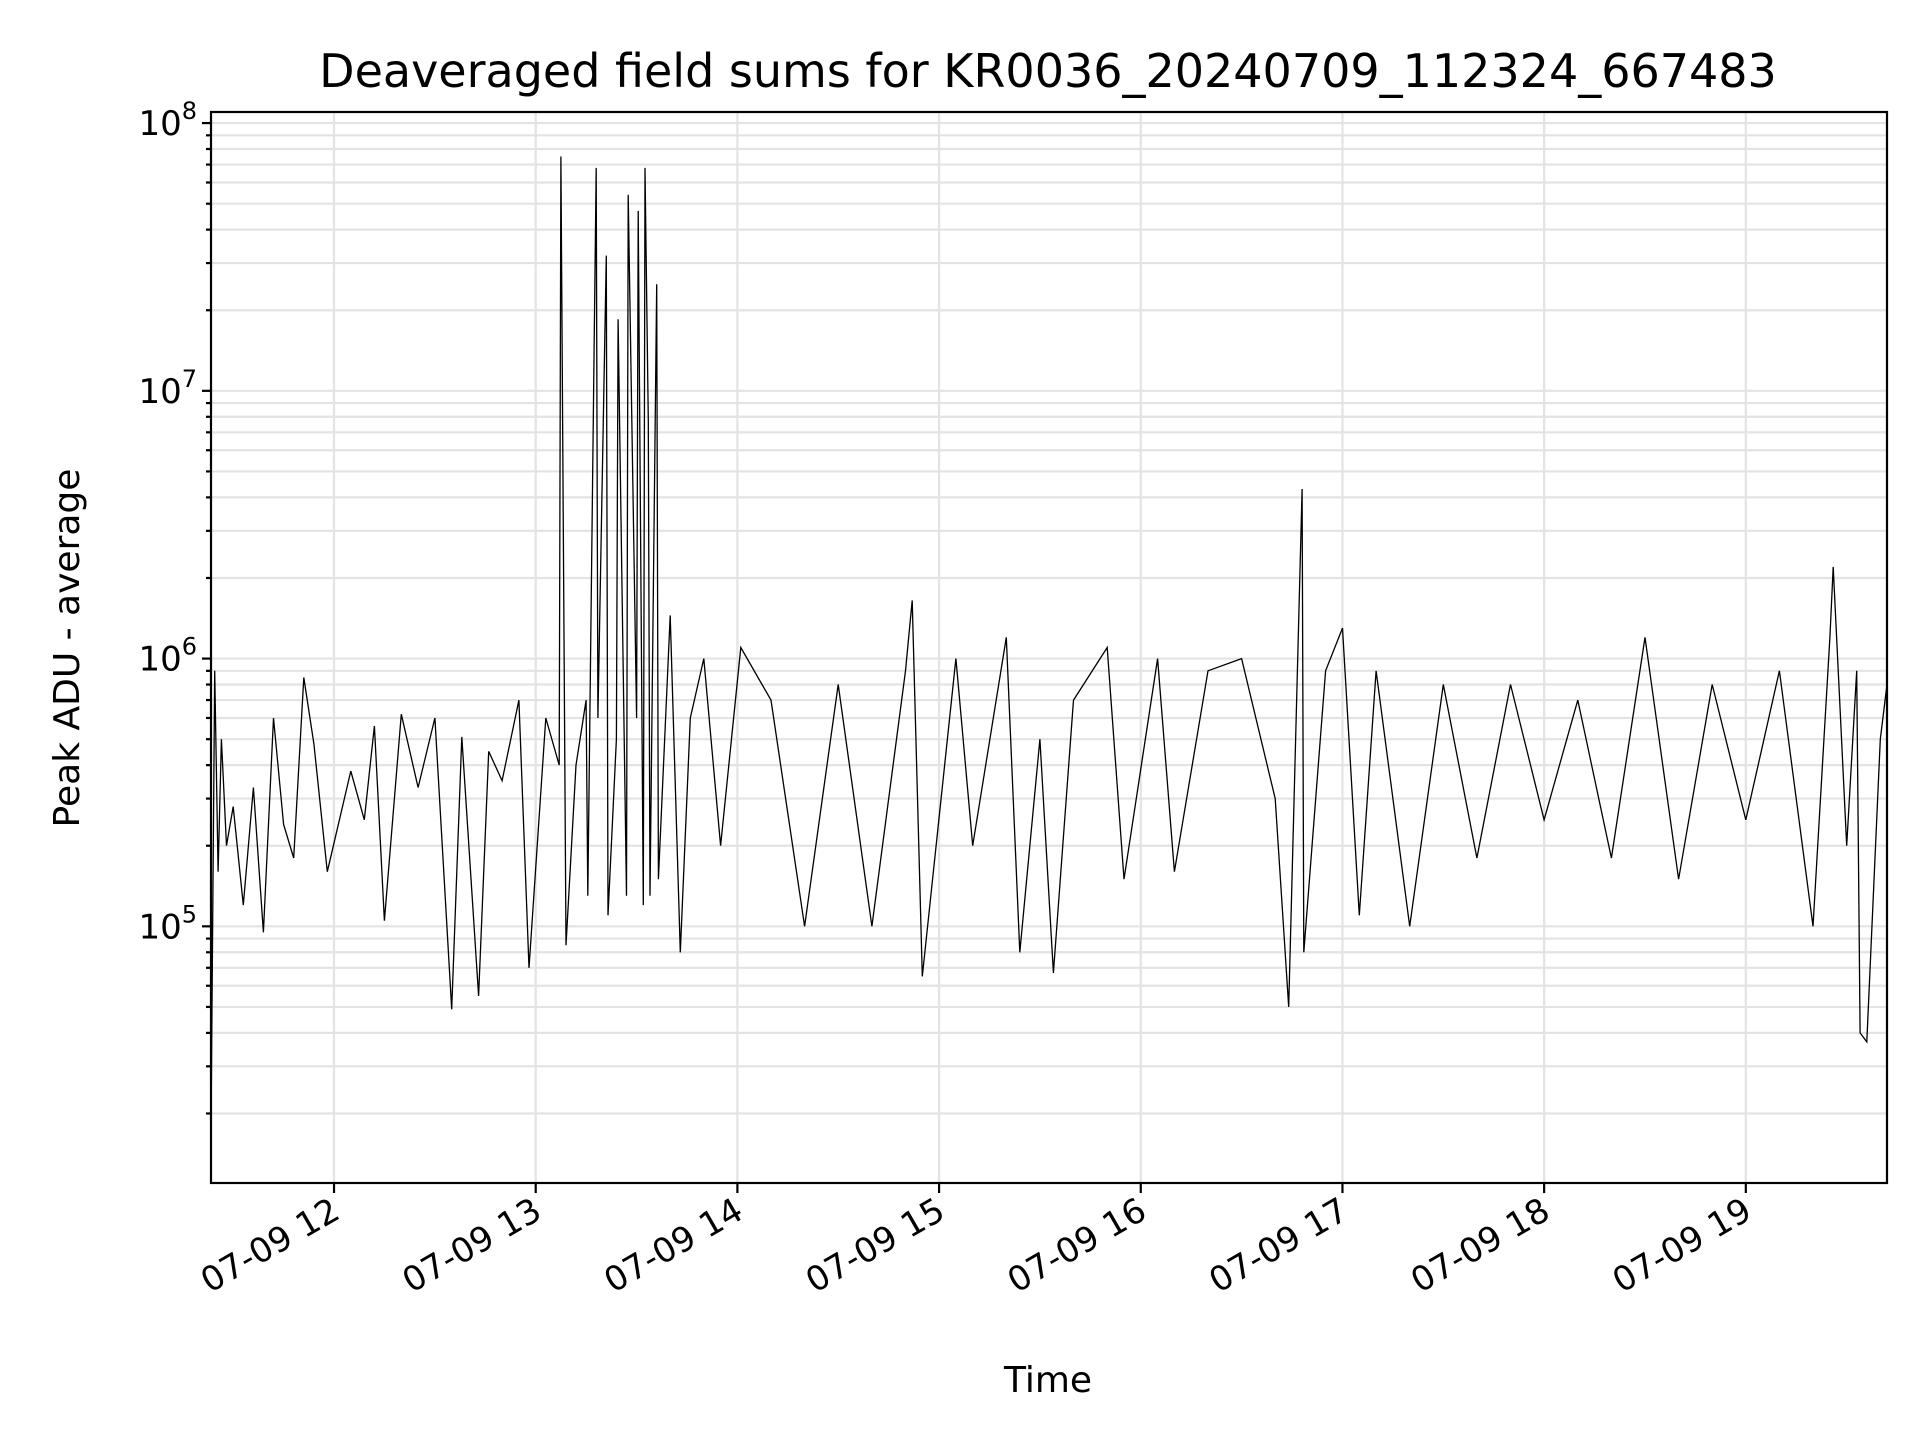 This screenshot has width=1920, height=1440. I want to click on y-tick-exponent: 6, so click(189, 647).